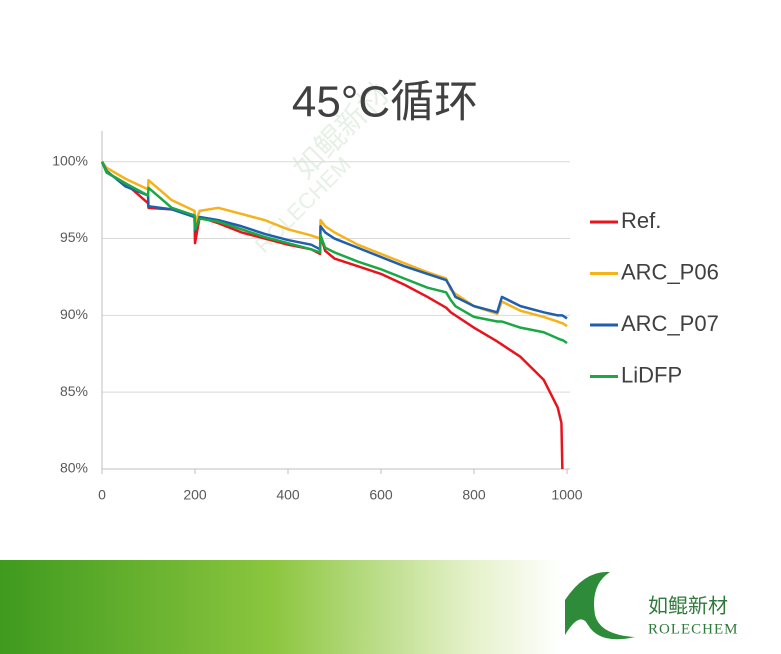 The width and height of the screenshot is (781, 654). Describe the element at coordinates (385, 102) in the screenshot. I see `chart-title: 45°C循环` at that location.